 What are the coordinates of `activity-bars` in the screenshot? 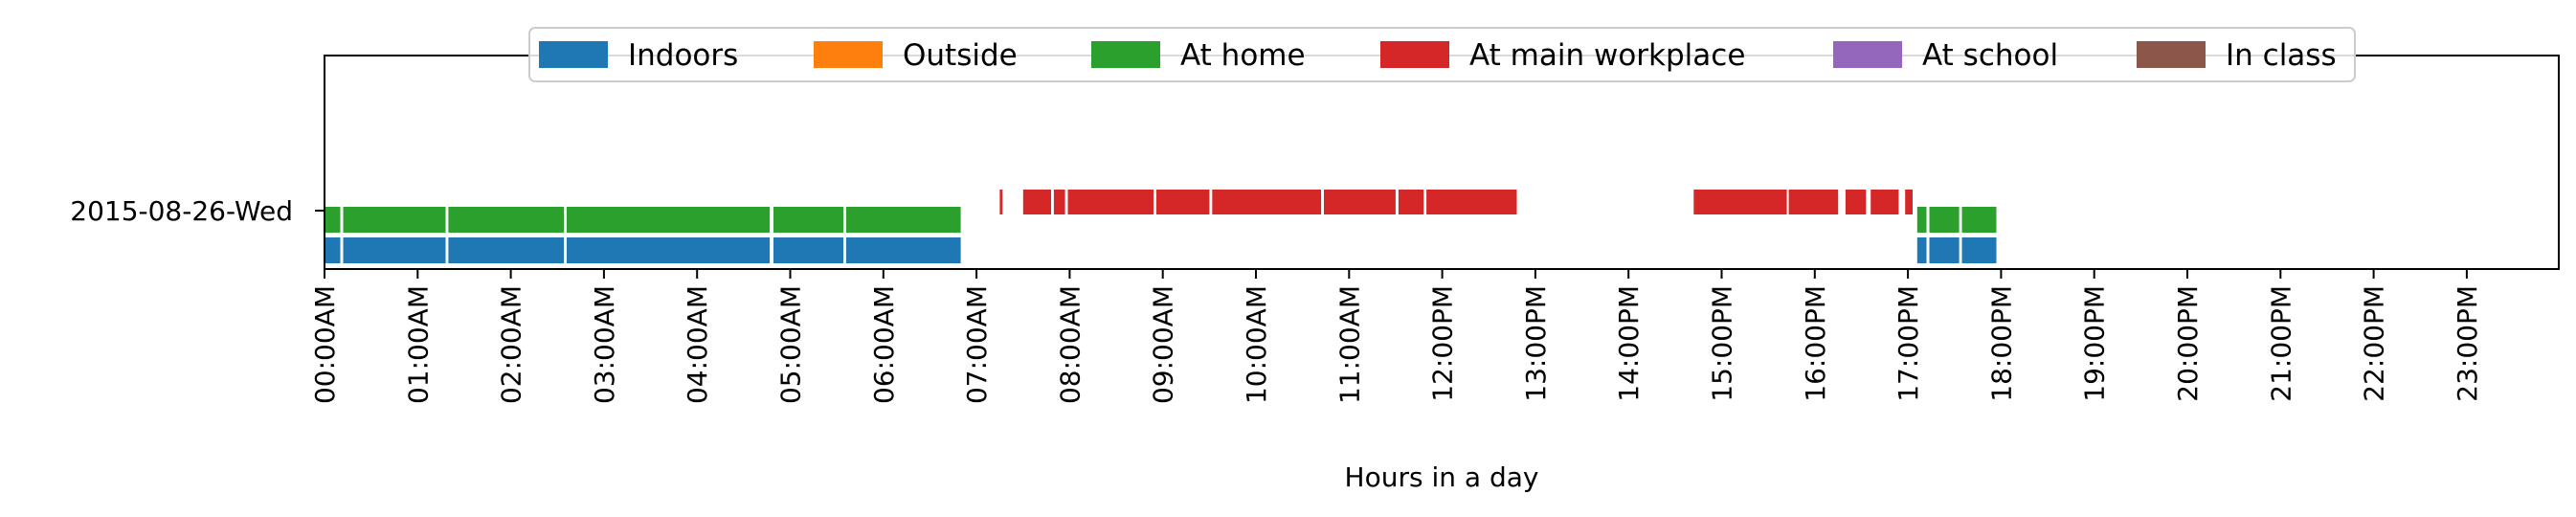 It's located at (1161, 226).